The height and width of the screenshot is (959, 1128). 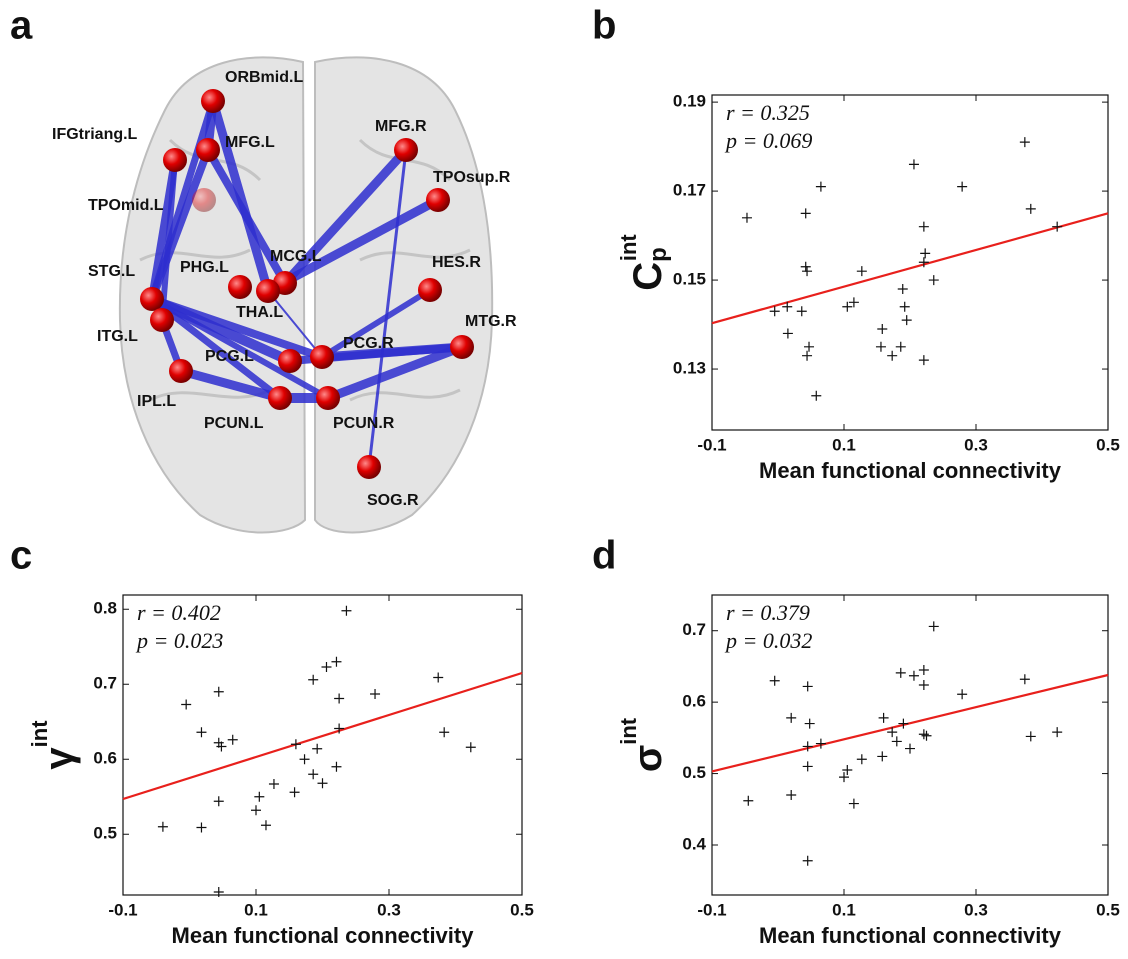 I want to click on node-label: STG.L, so click(x=111, y=271).